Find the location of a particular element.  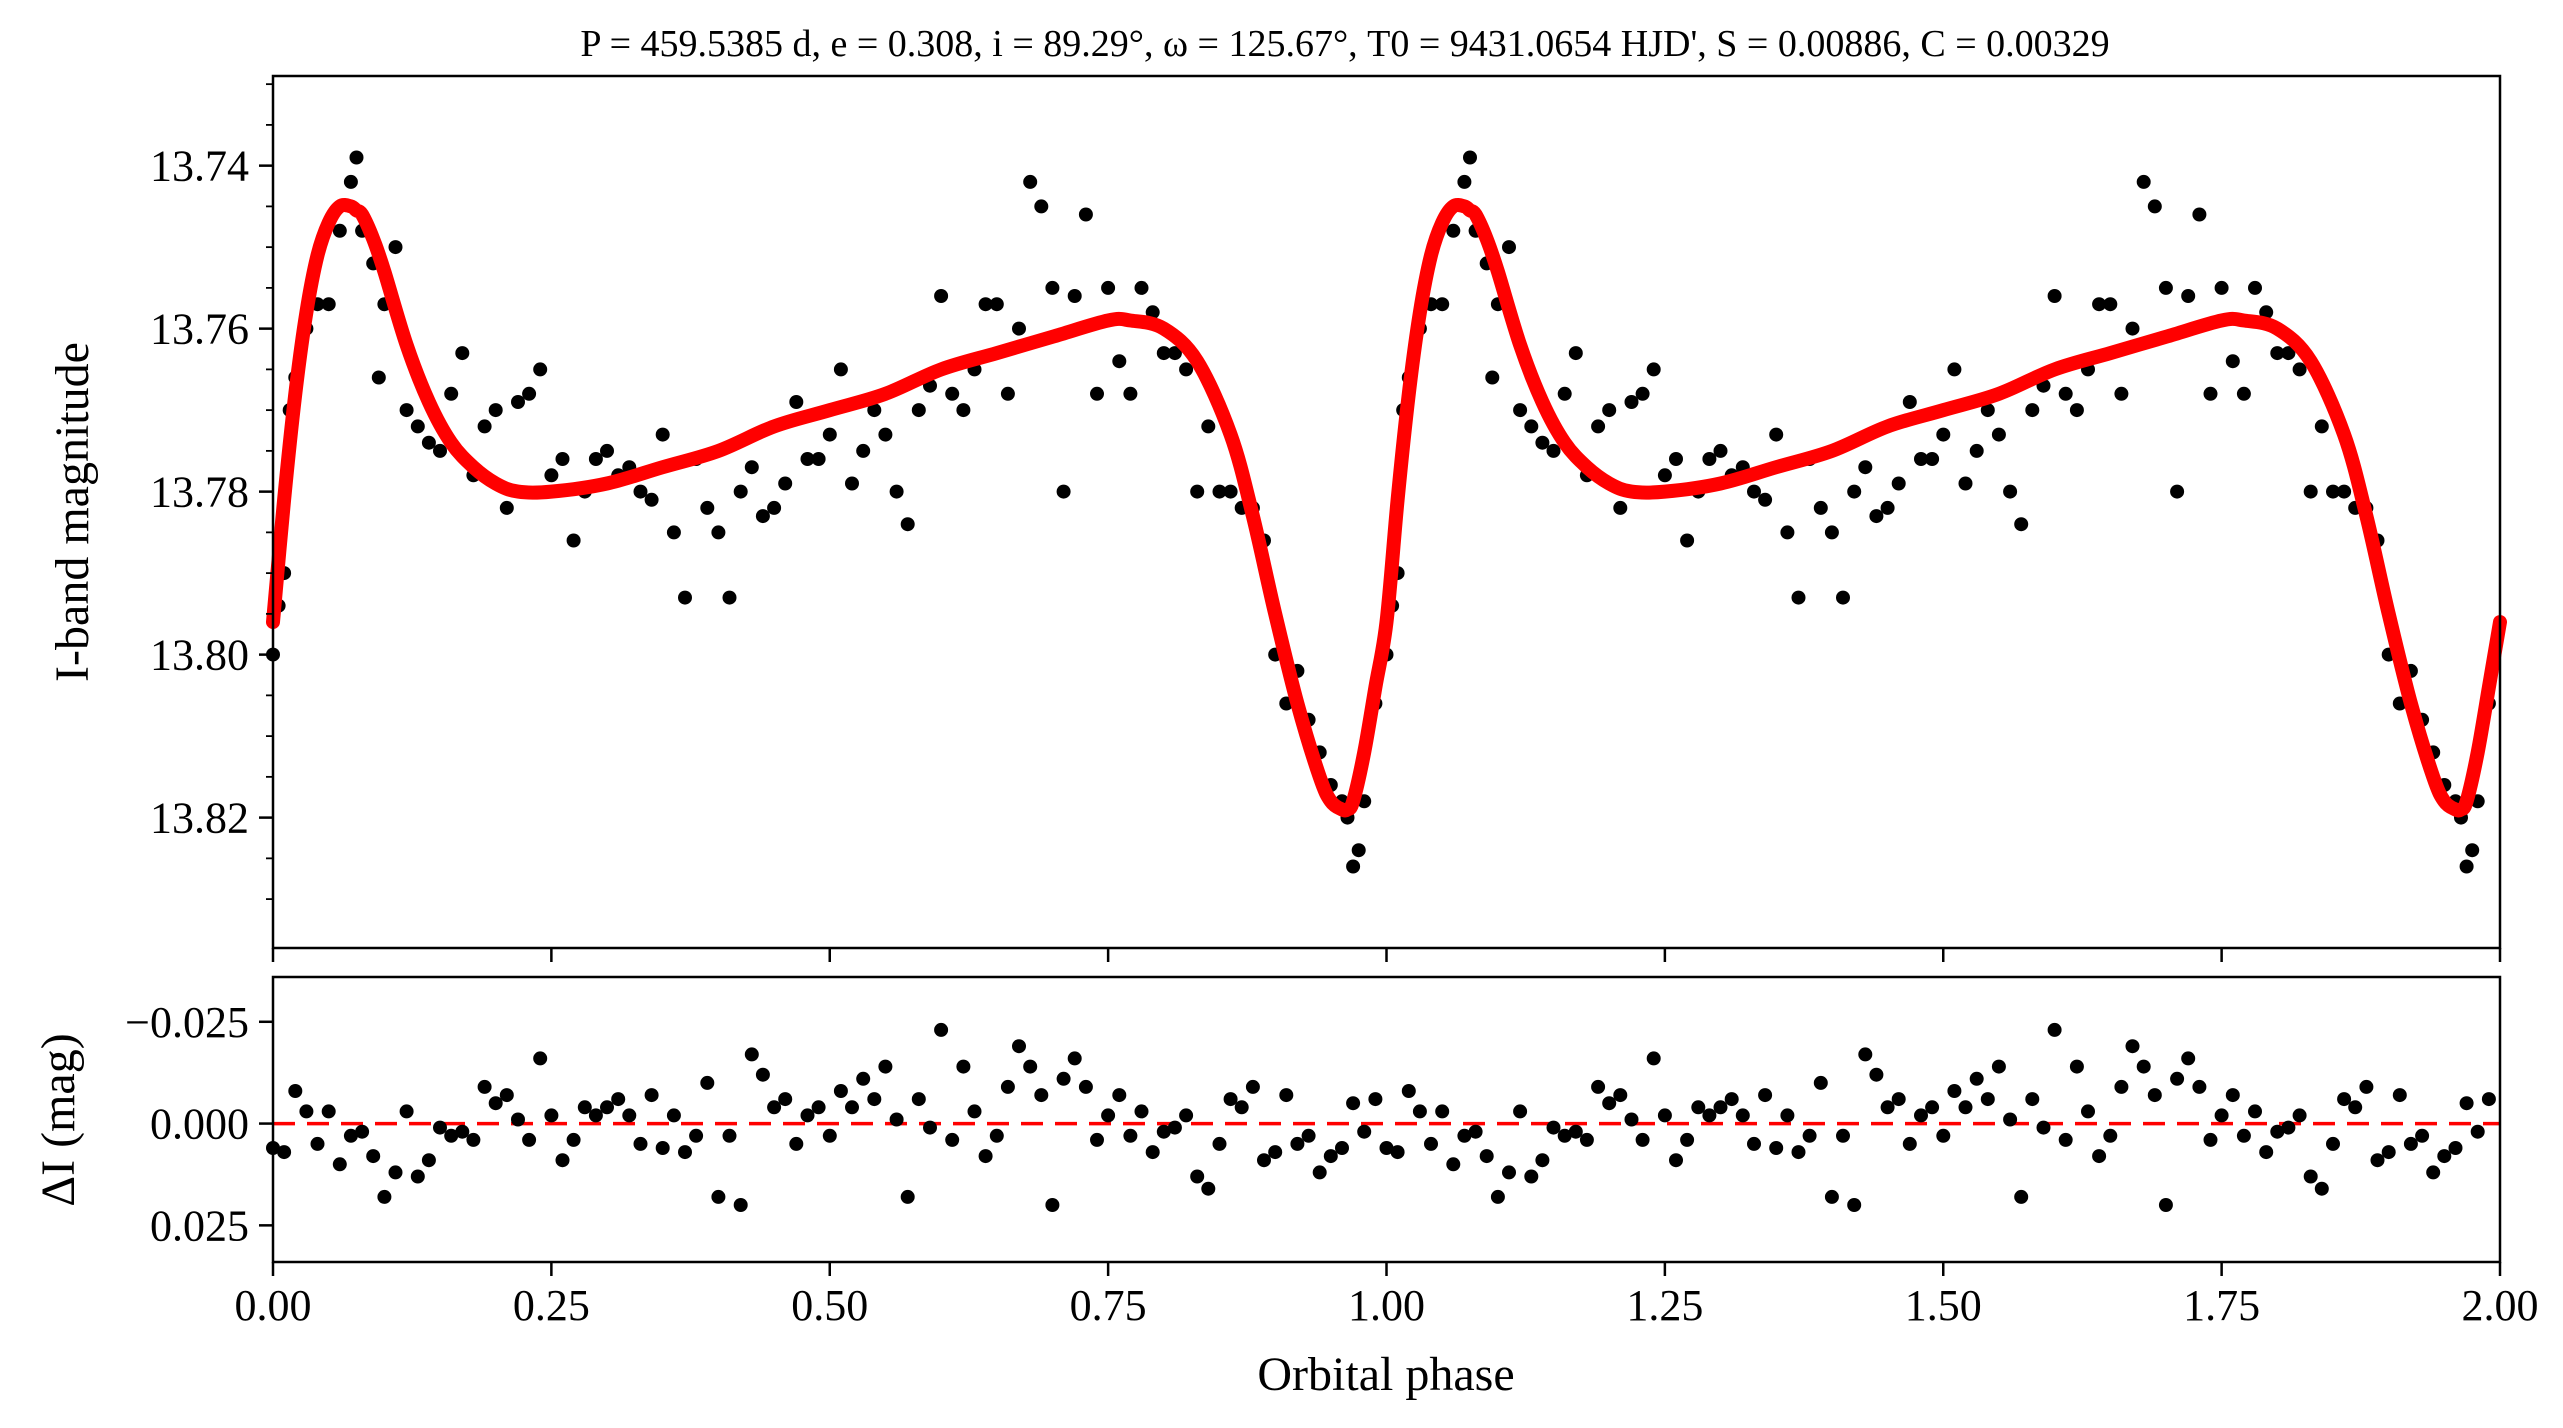

y-tick-label: 13.80 is located at coordinates (199, 655).